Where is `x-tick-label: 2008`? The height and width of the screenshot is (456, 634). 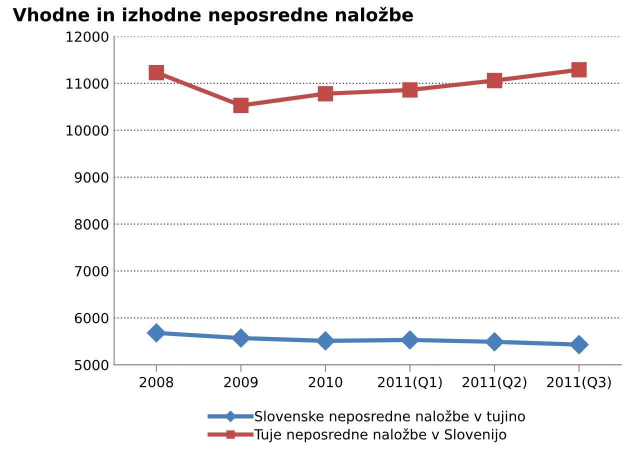
x-tick-label: 2008 is located at coordinates (157, 382).